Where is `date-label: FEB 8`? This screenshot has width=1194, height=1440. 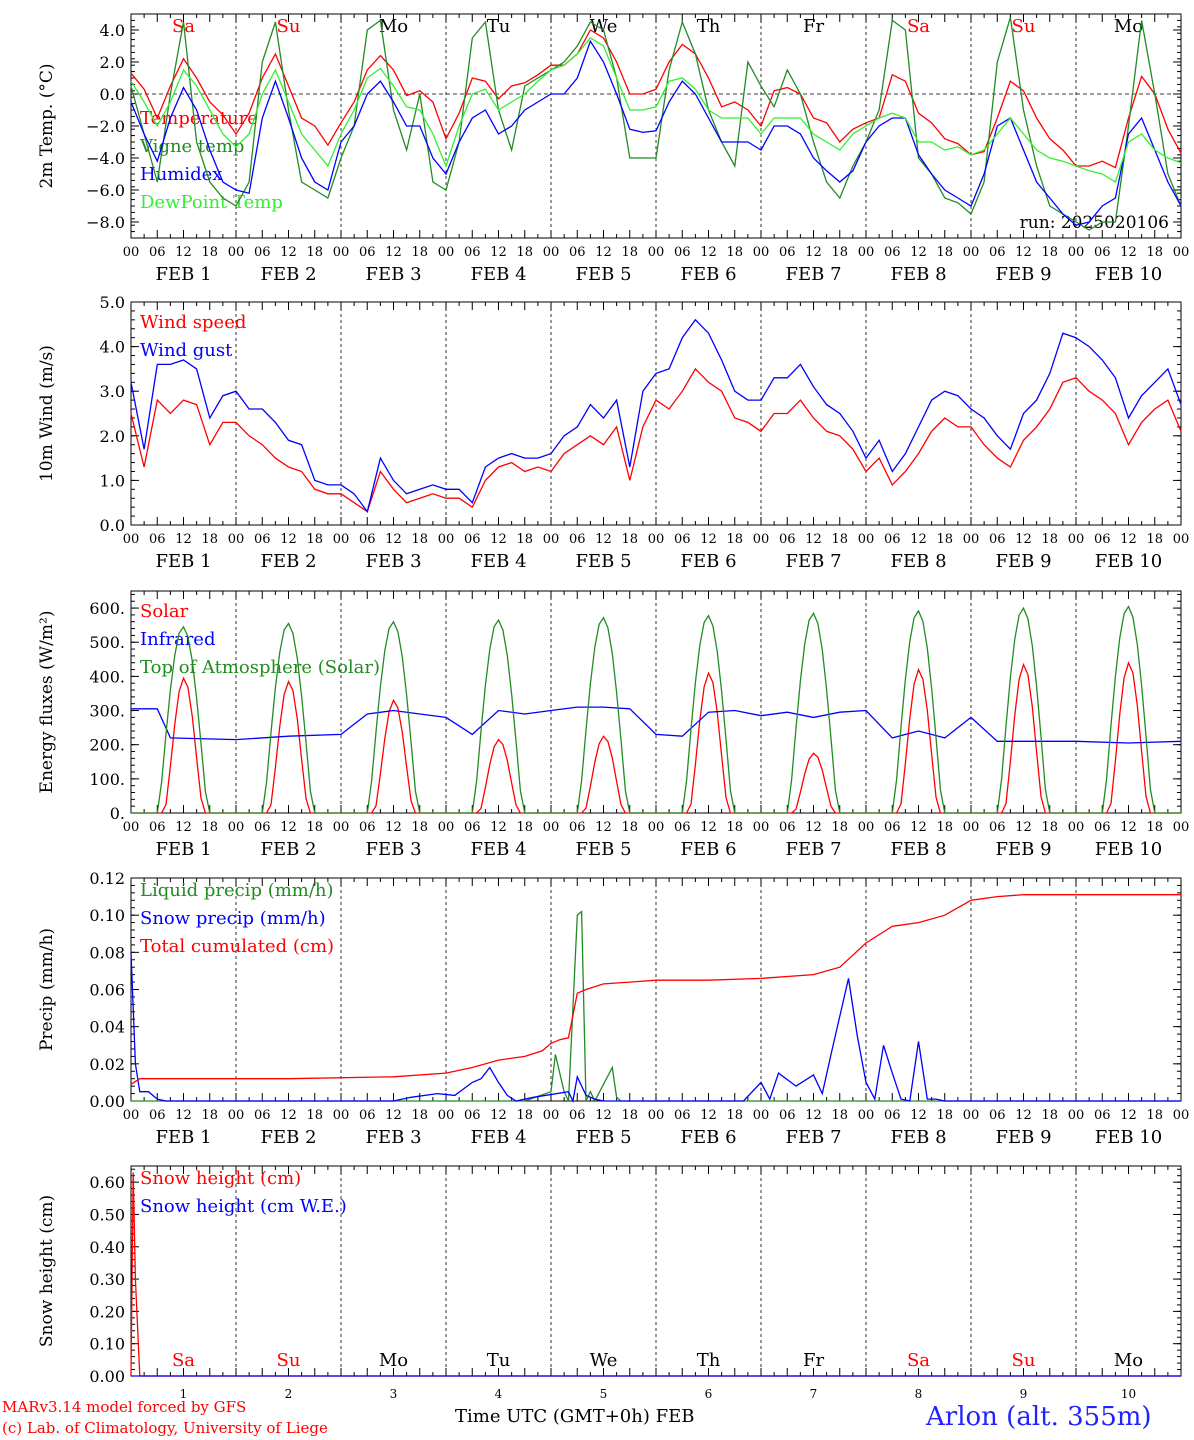 date-label: FEB 8 is located at coordinates (918, 1137).